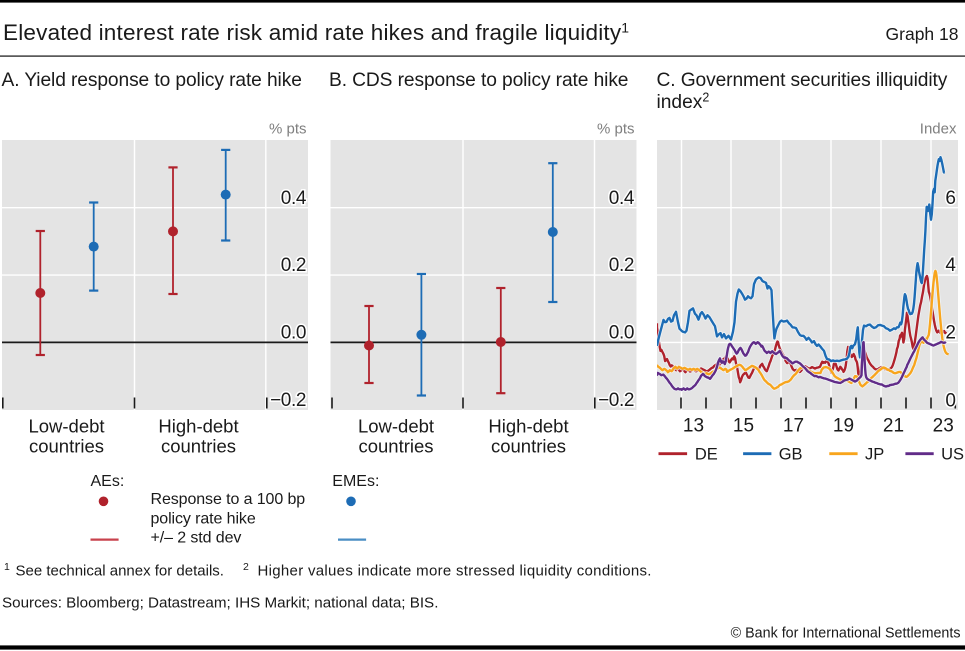 This screenshot has width=965, height=651. I want to click on svg-text: EMEs:, so click(355, 481).